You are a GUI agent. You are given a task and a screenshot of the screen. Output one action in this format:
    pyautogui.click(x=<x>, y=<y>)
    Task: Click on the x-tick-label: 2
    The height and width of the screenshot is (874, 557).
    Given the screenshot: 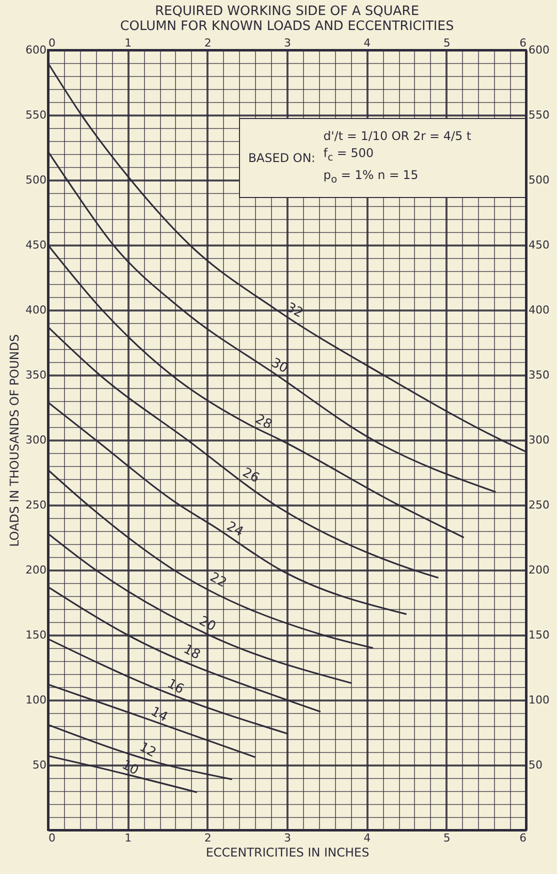 What is the action you would take?
    pyautogui.click(x=208, y=838)
    